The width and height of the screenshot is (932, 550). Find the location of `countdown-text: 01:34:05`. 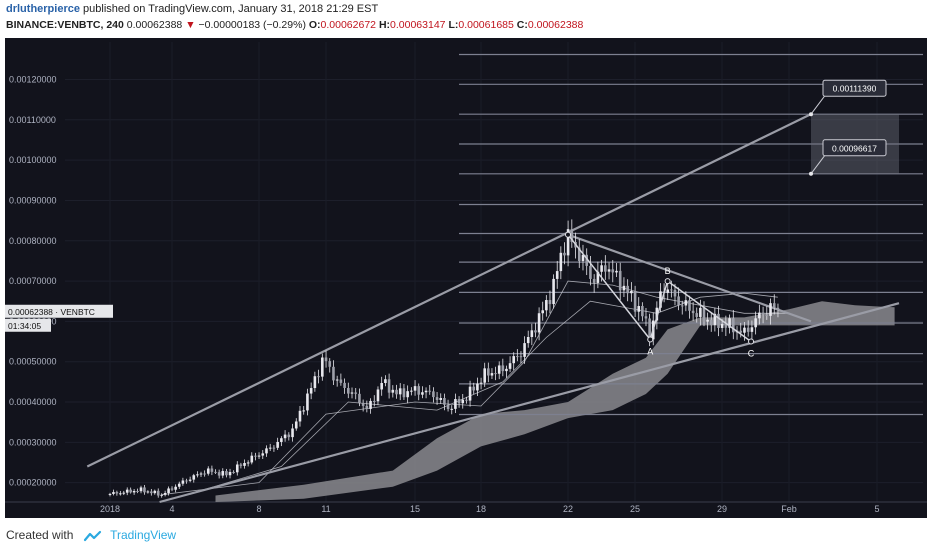

countdown-text: 01:34:05 is located at coordinates (24, 326).